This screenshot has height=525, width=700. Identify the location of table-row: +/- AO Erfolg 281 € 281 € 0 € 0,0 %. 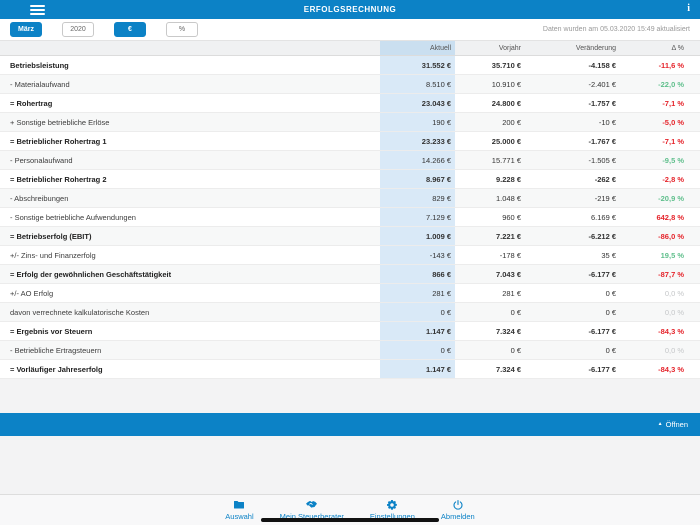
(350, 293).